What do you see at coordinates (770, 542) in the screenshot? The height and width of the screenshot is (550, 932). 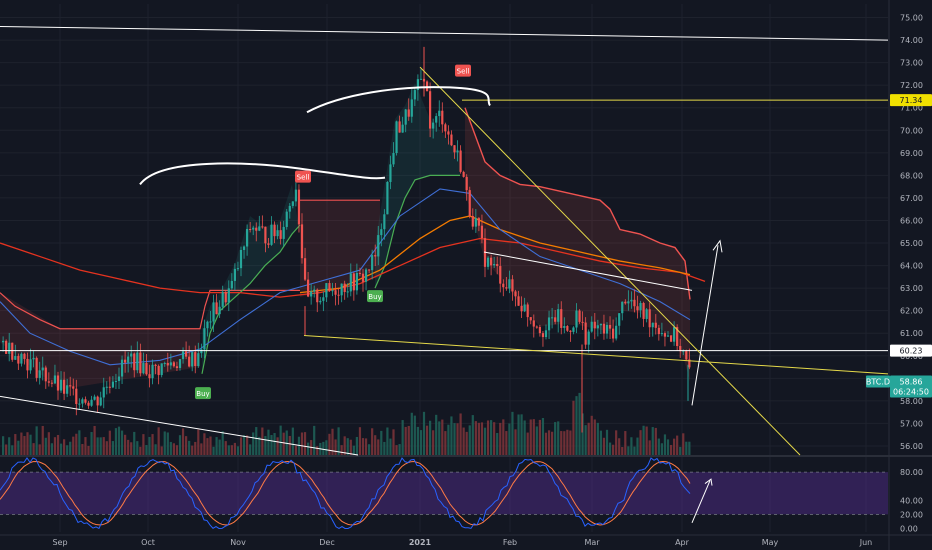 I see `time-tick-label: May` at bounding box center [770, 542].